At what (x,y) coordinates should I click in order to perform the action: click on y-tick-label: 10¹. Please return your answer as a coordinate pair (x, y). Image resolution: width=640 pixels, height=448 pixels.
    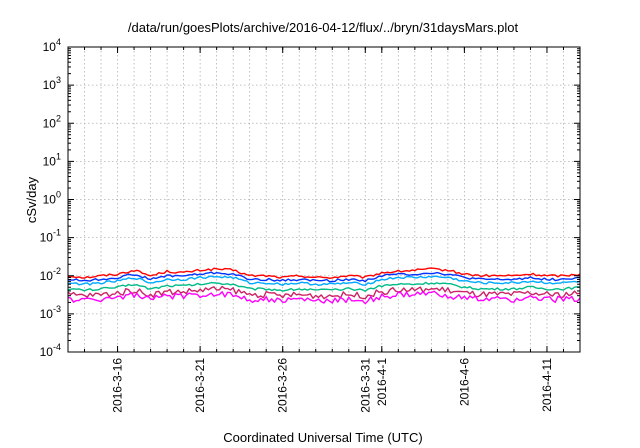
    Looking at the image, I should click on (52, 159).